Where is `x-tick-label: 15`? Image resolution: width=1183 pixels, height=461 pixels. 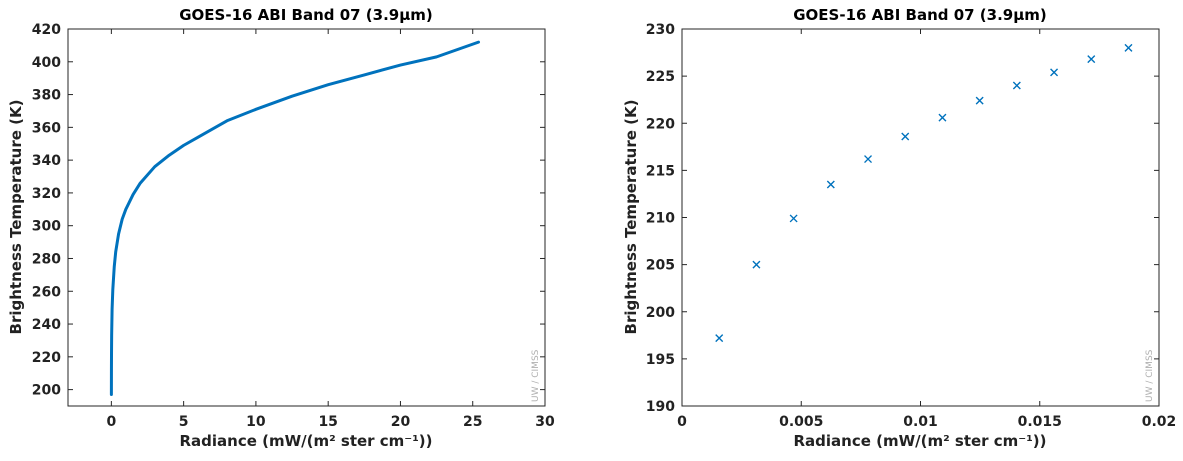 x-tick-label: 15 is located at coordinates (327, 422).